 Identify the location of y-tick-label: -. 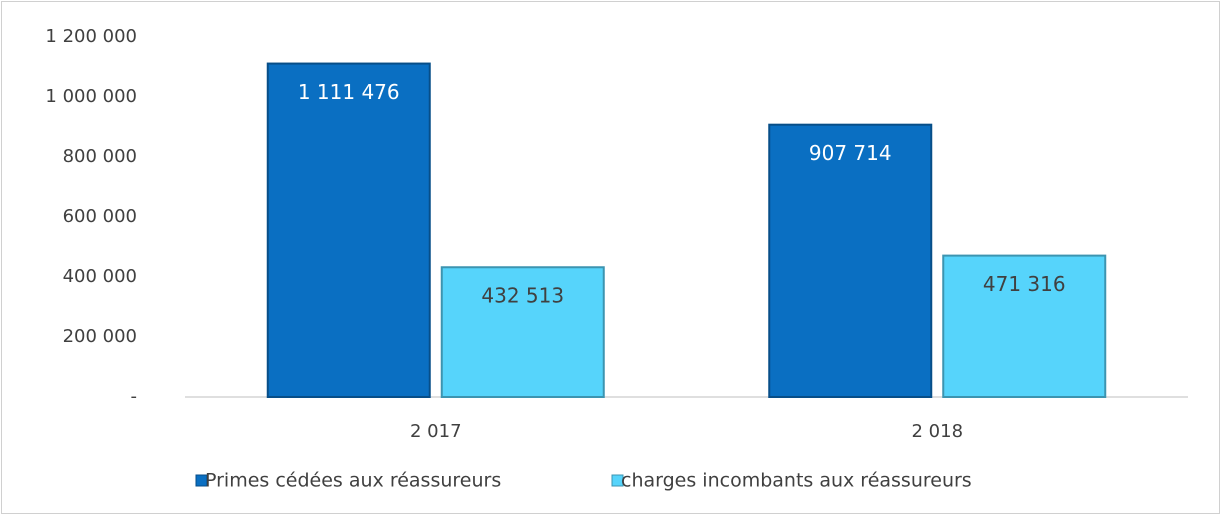
(134, 396).